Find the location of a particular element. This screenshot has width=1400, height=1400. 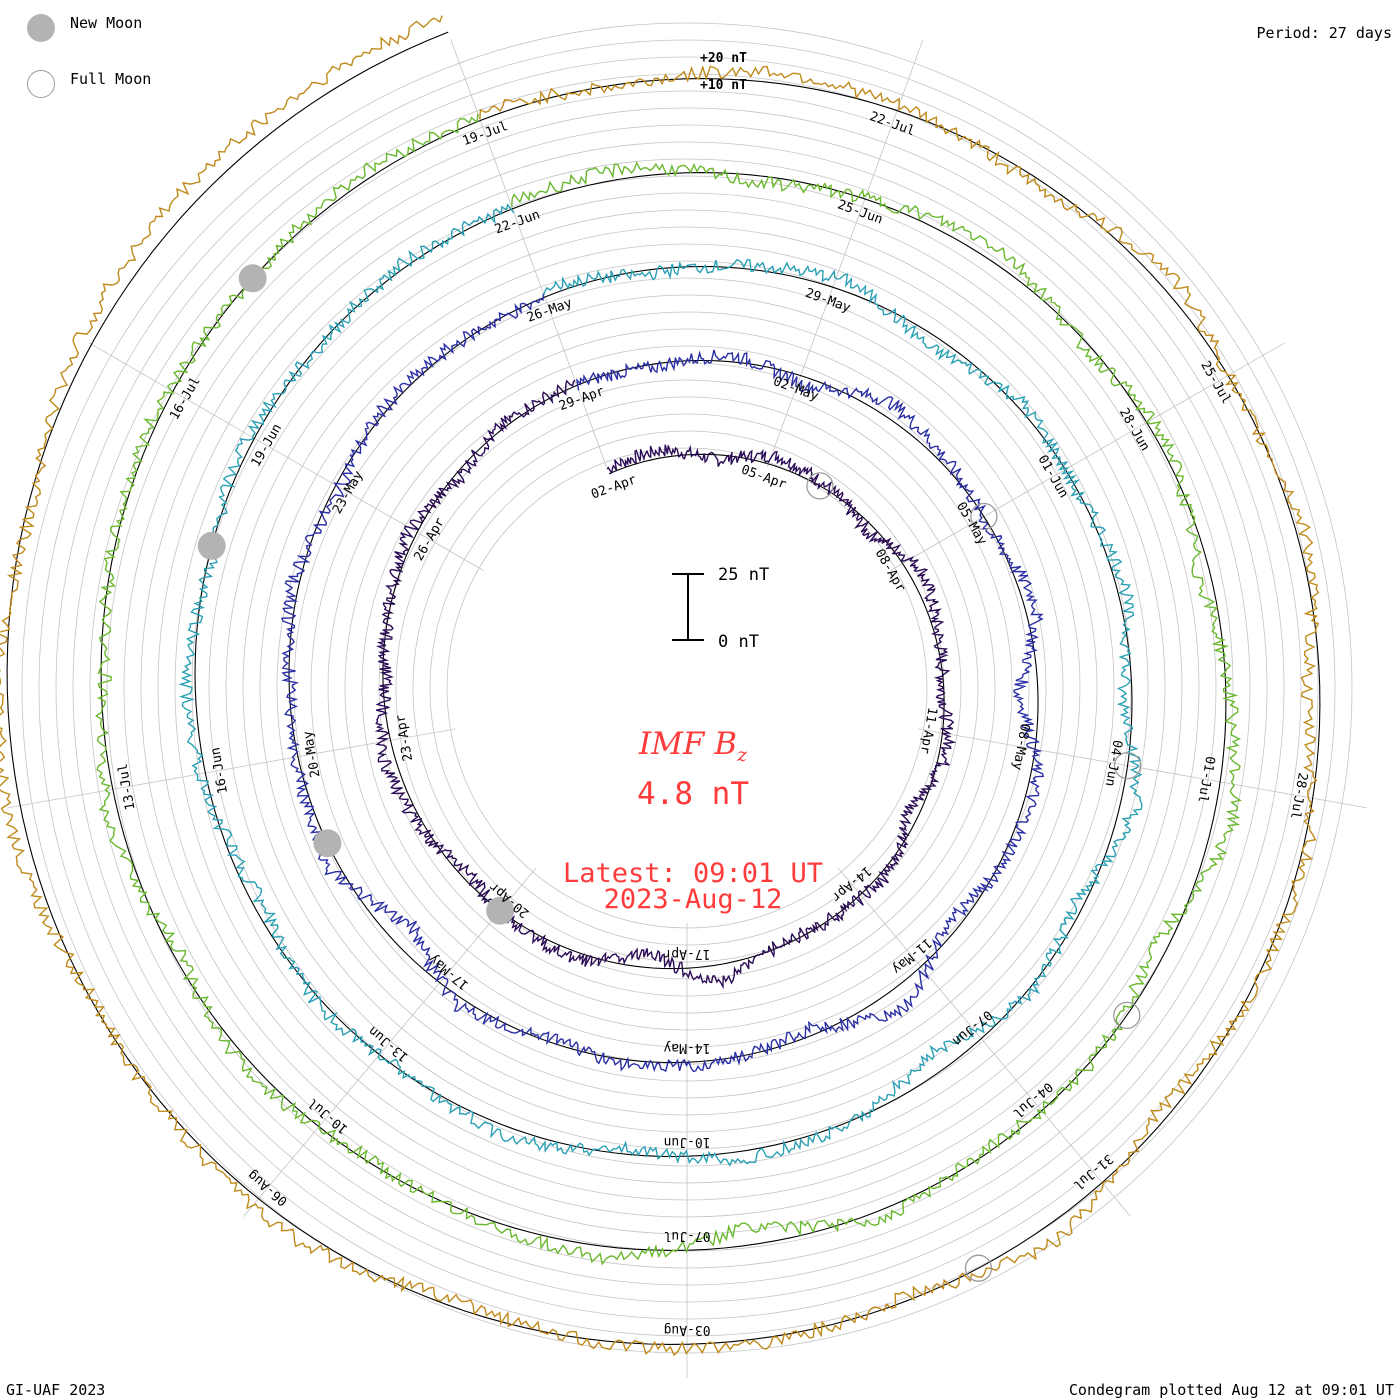

date-label: 25-Jun is located at coordinates (859, 212).